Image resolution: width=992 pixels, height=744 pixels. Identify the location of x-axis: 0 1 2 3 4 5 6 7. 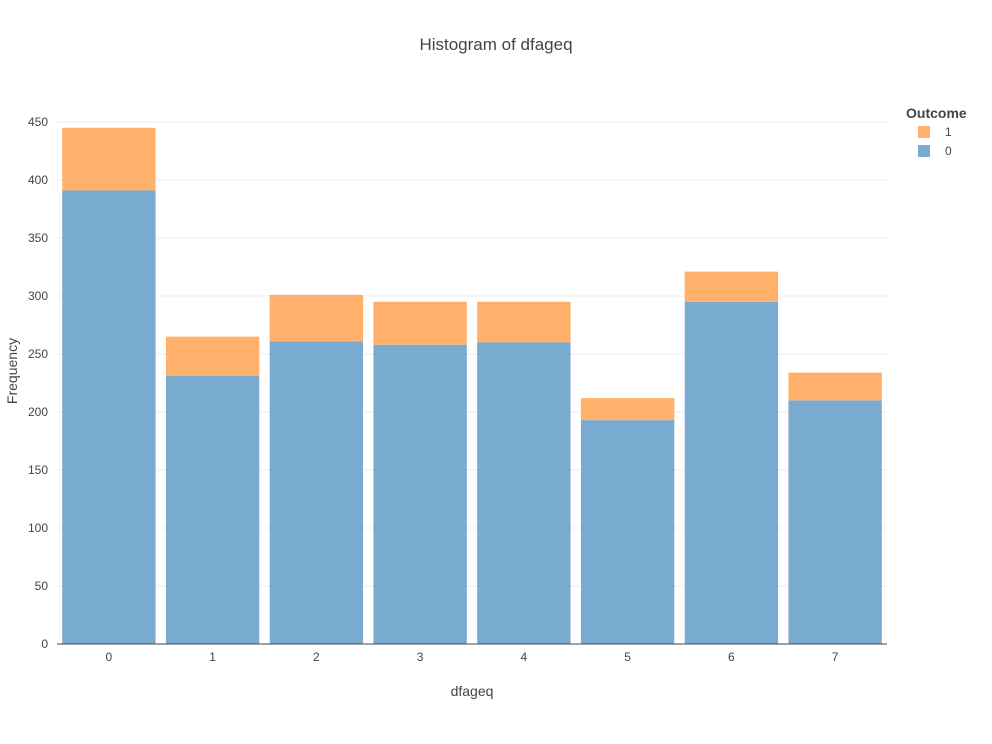
(472, 657).